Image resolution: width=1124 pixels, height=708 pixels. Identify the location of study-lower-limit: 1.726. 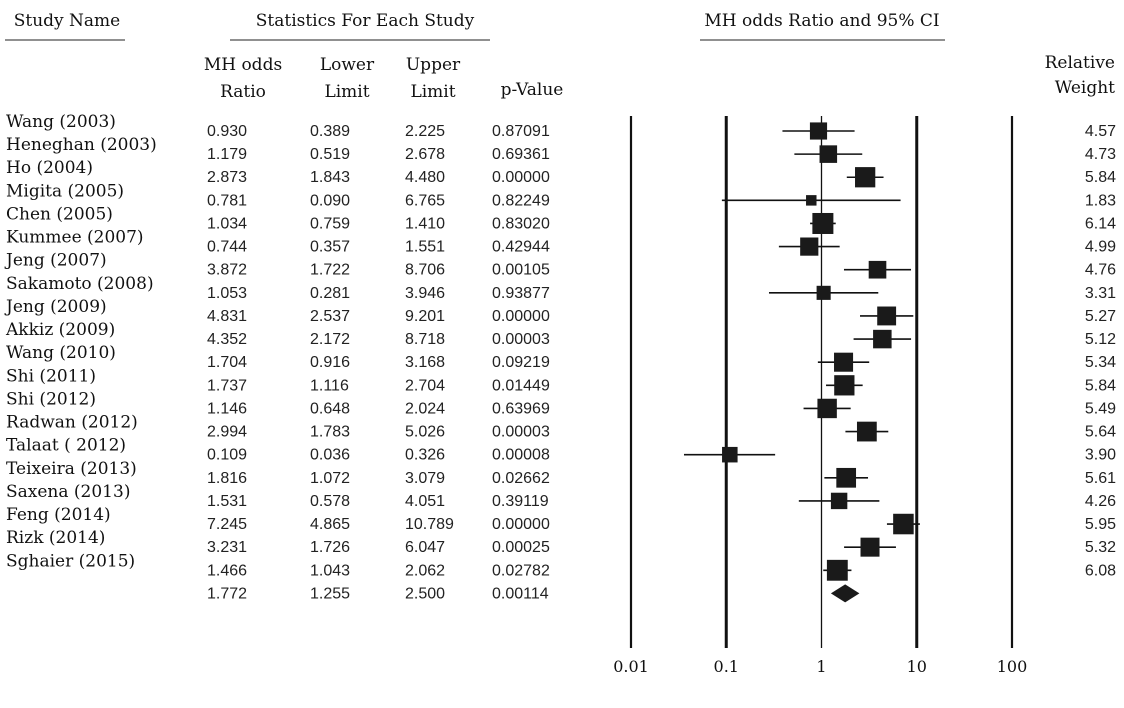
(330, 547).